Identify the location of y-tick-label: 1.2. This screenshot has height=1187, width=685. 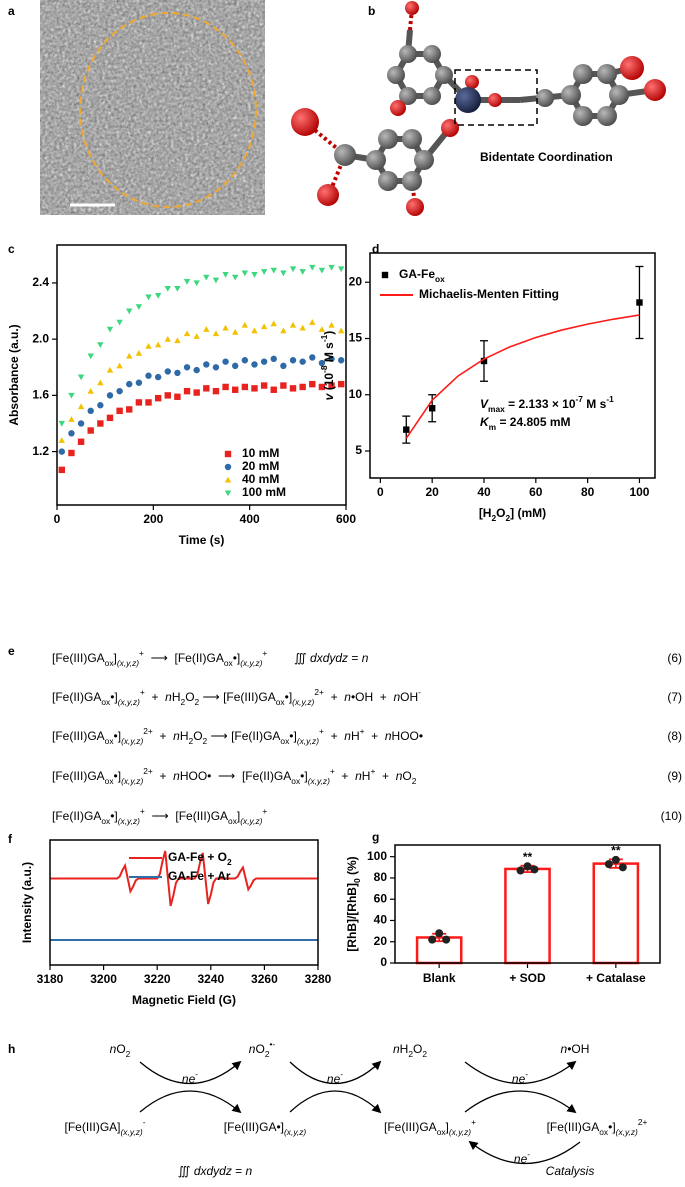
(40, 451).